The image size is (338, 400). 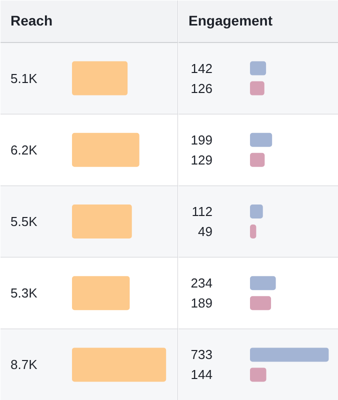 I want to click on data-label: 8.7K, so click(x=24, y=364).